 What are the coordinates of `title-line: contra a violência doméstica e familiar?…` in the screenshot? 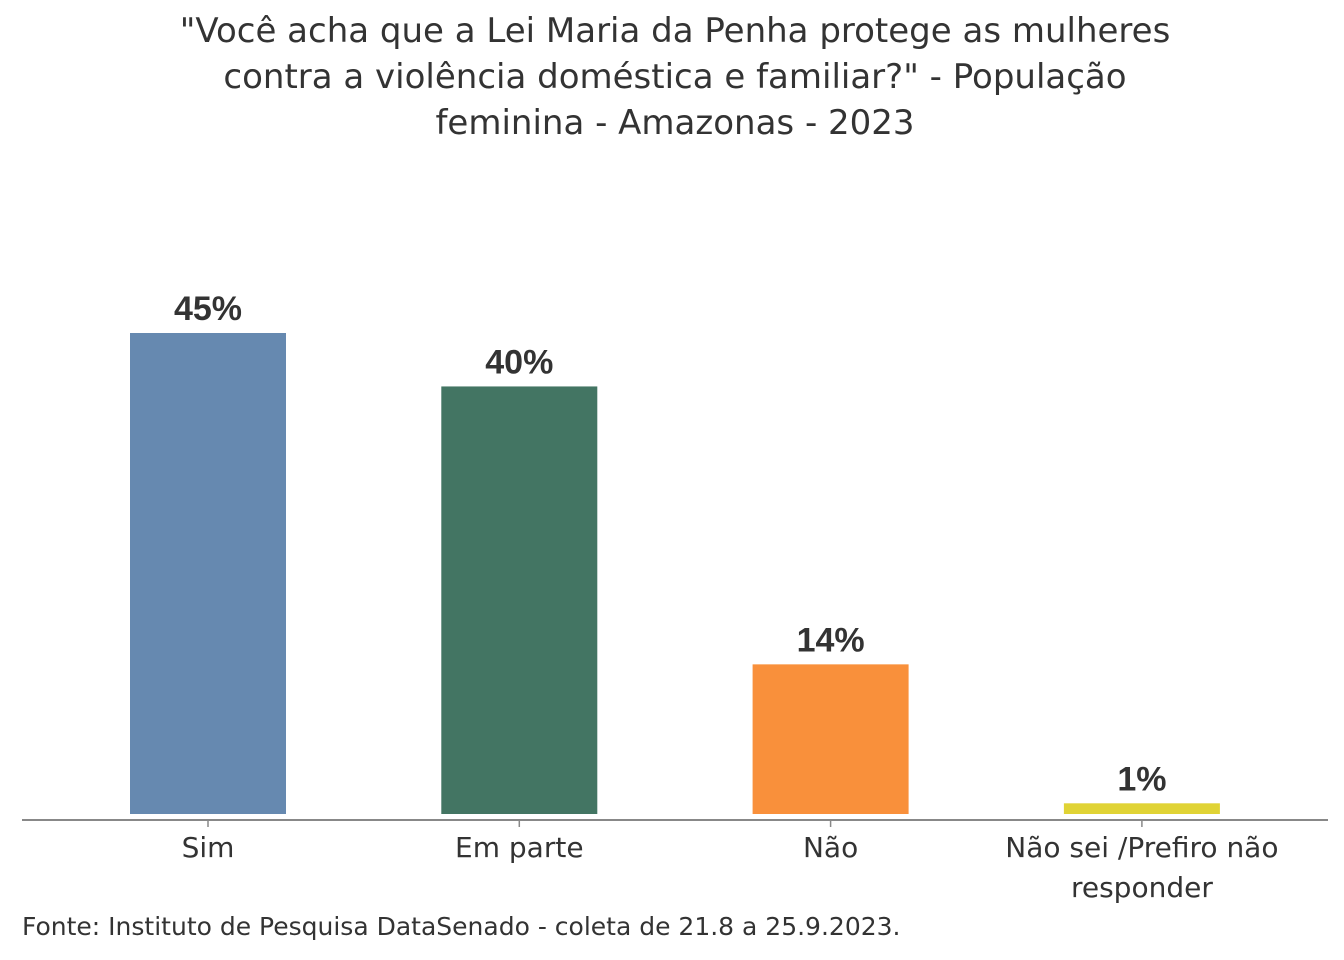 It's located at (675, 77).